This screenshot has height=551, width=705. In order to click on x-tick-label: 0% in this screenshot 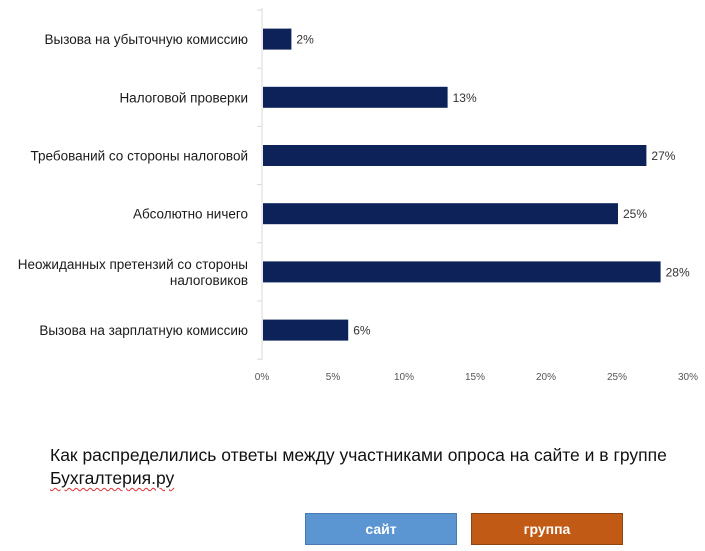, I will do `click(262, 377)`.